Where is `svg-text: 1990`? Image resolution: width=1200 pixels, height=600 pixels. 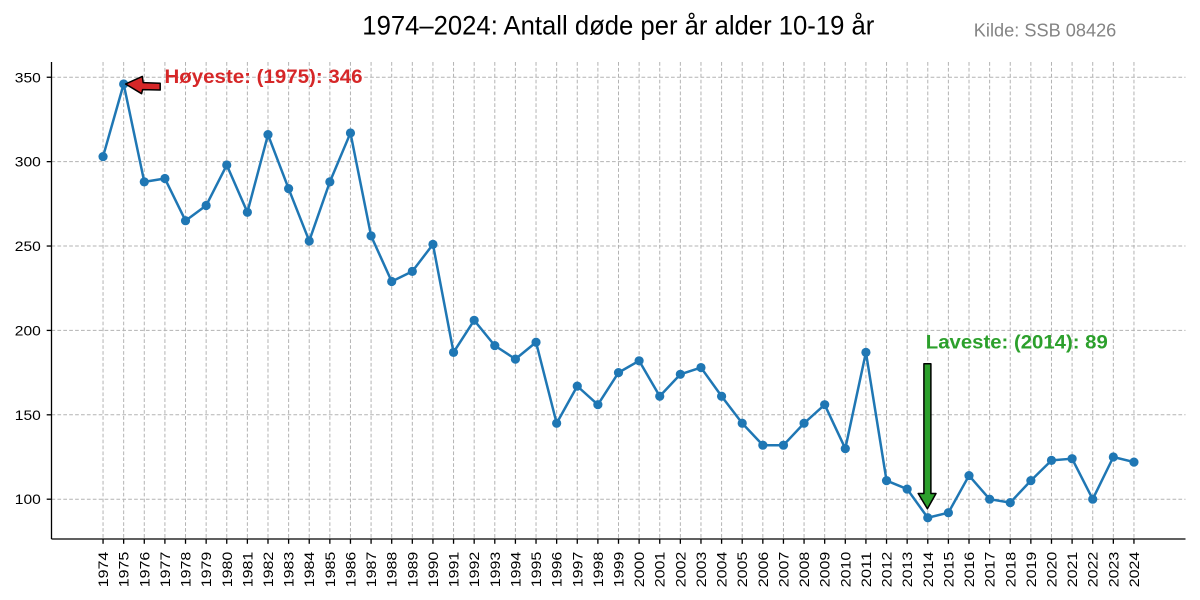
svg-text: 1990 is located at coordinates (433, 570).